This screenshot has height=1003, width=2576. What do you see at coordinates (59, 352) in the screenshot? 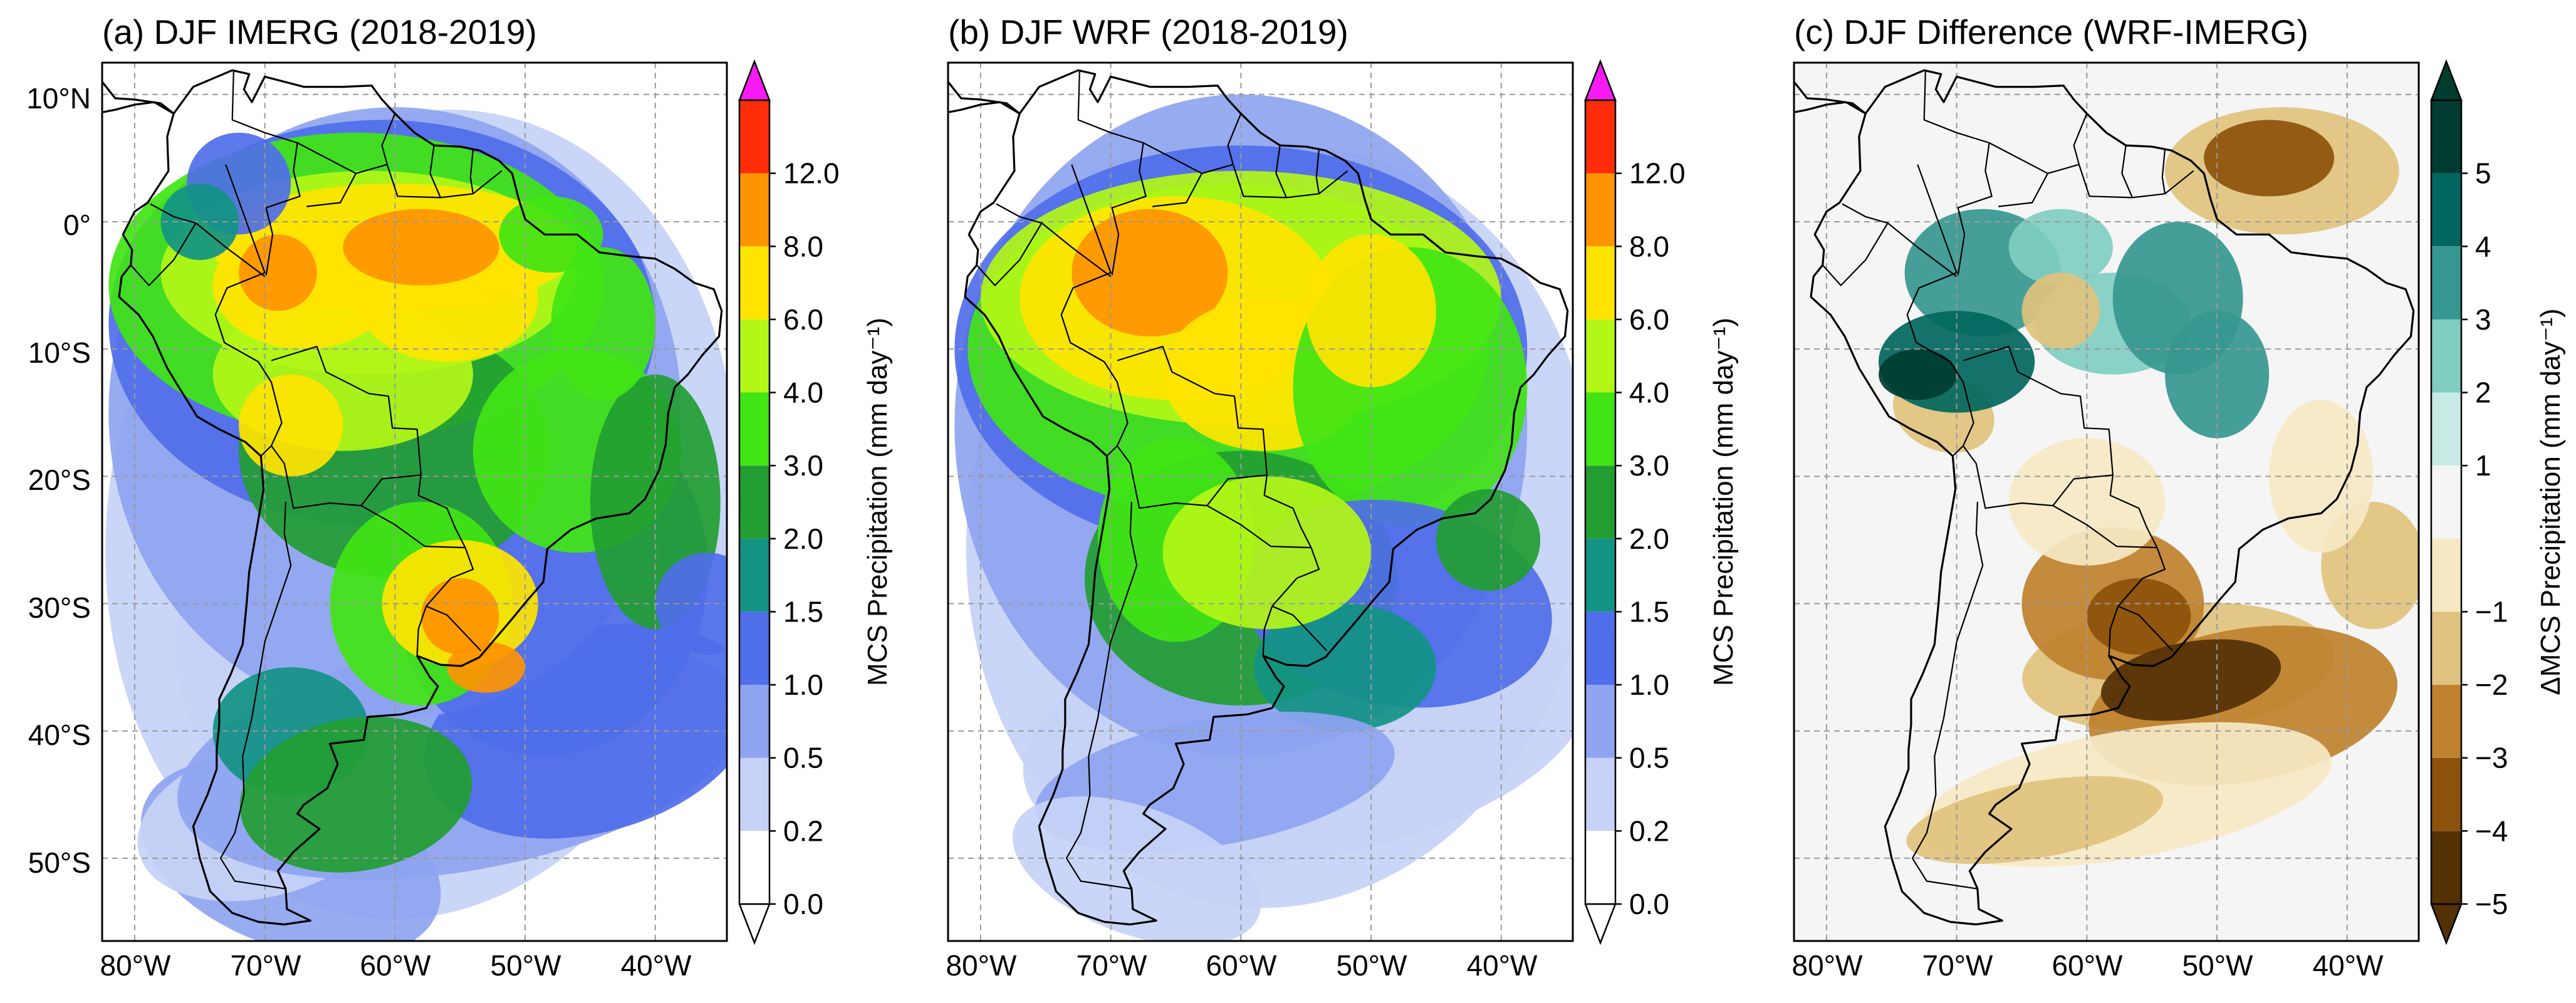
I see `lat-label: 10°S` at bounding box center [59, 352].